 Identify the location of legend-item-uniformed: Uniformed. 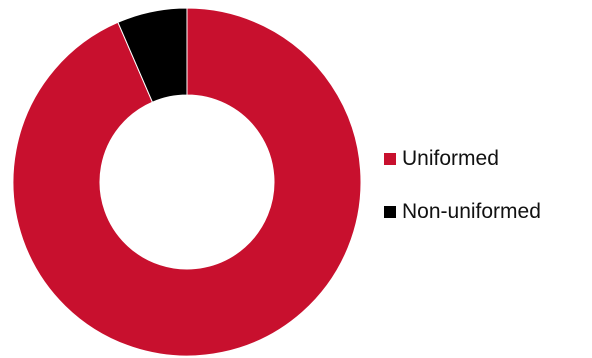
(462, 159).